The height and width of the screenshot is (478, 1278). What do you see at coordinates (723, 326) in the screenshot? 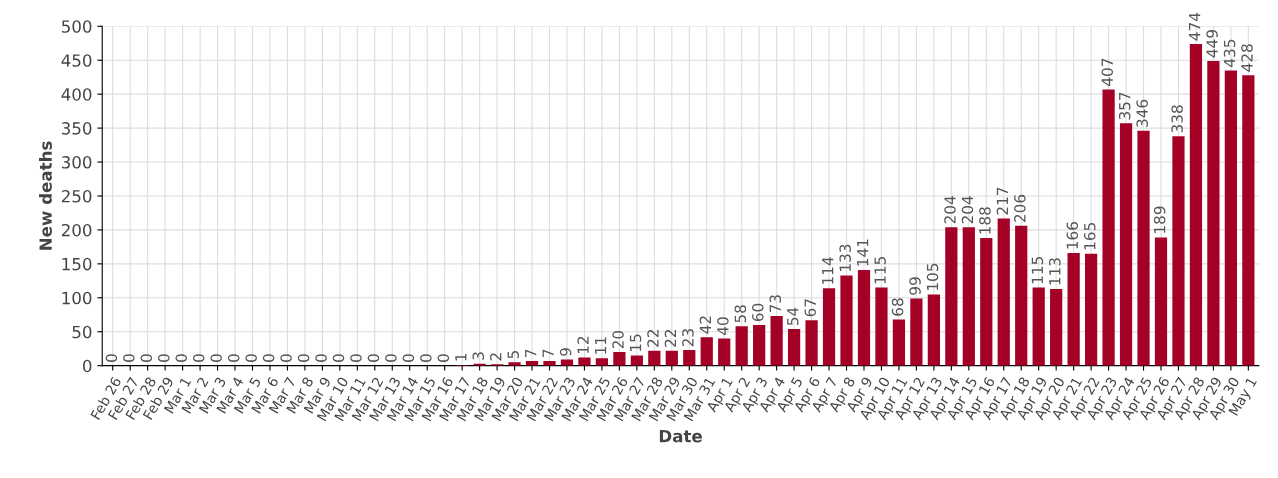
I see `data-label: 40` at bounding box center [723, 326].